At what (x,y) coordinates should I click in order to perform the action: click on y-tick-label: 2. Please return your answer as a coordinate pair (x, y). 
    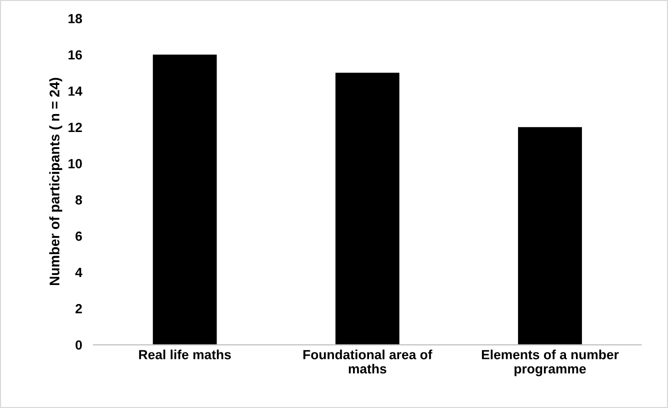
    Looking at the image, I should click on (79, 309).